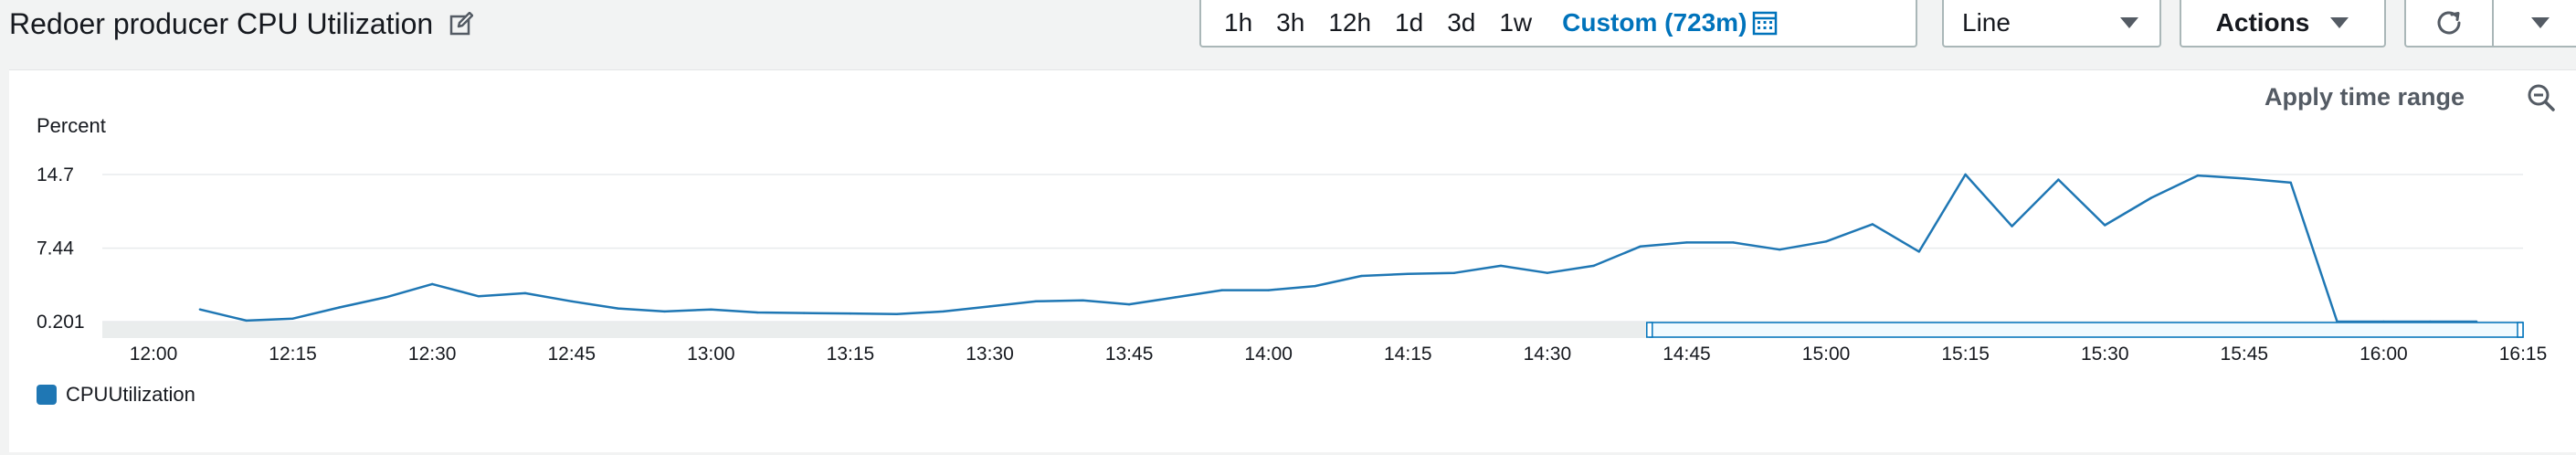  I want to click on x-tick-label: 15:15, so click(1965, 354).